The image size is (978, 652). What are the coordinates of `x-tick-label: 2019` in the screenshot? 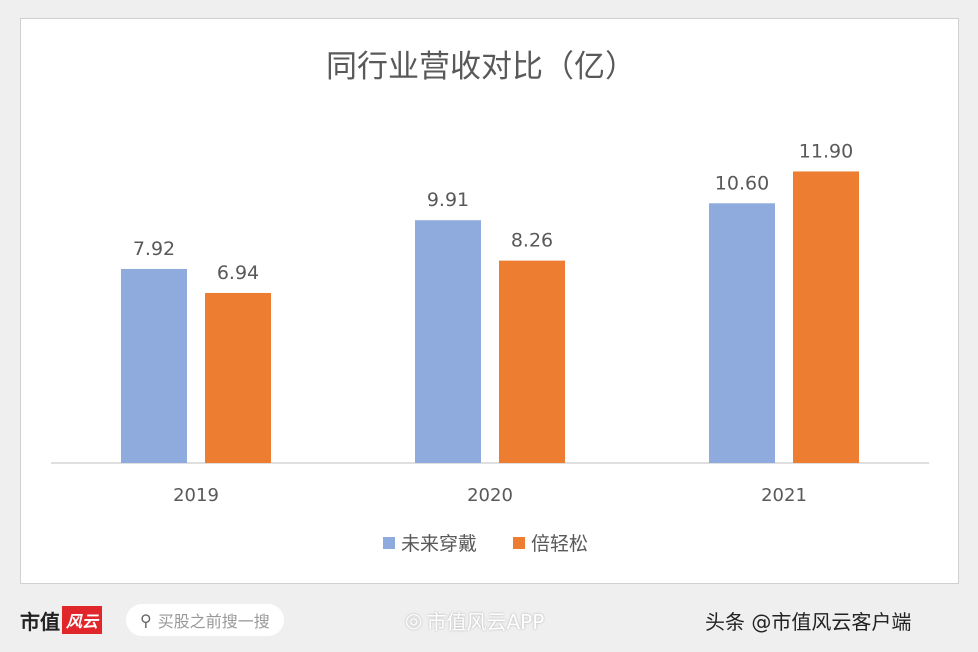 It's located at (196, 495).